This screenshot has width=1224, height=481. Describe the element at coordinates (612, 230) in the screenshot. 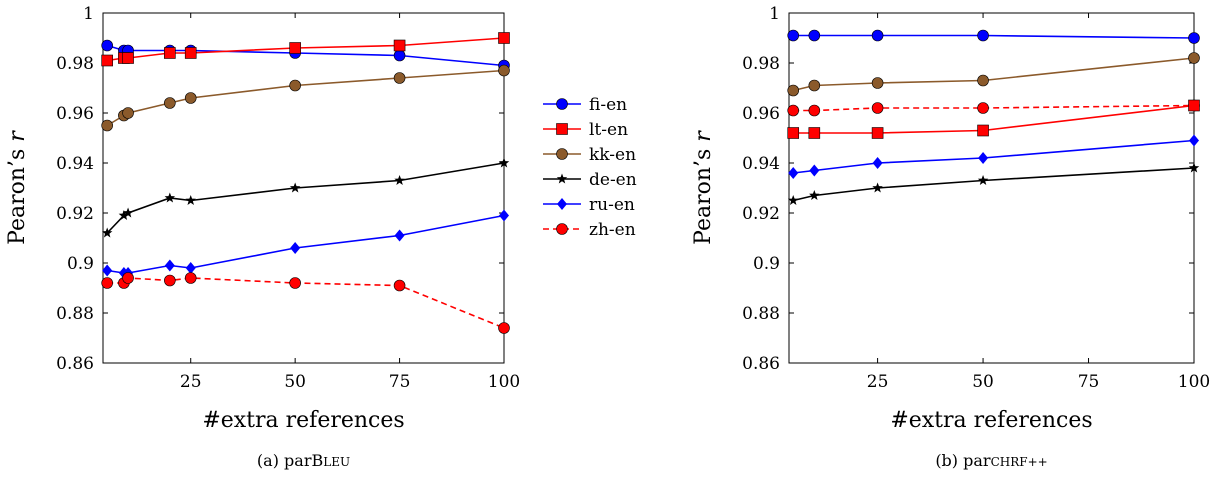

I see `legend-label: zh-en` at that location.